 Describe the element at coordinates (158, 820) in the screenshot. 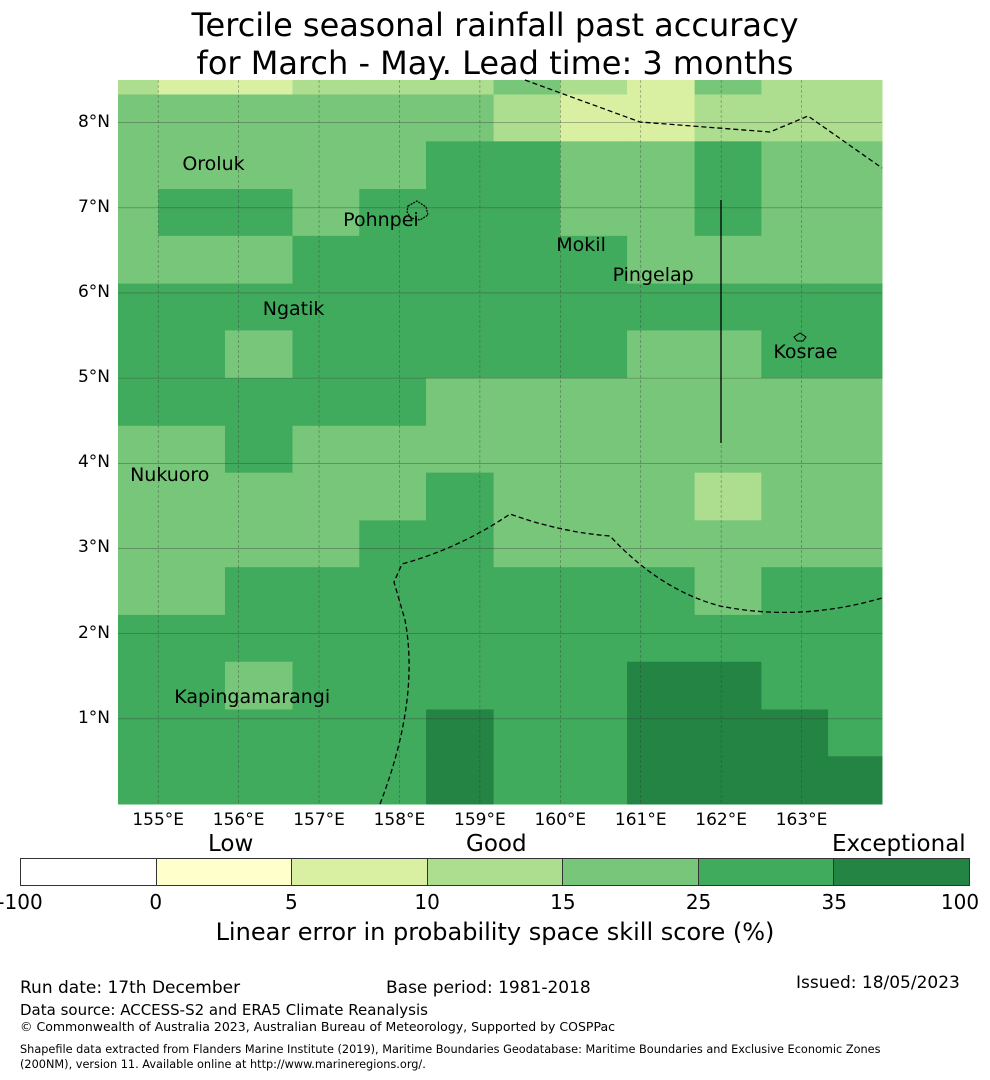

I see `longitude-tick-label: 155°E` at that location.